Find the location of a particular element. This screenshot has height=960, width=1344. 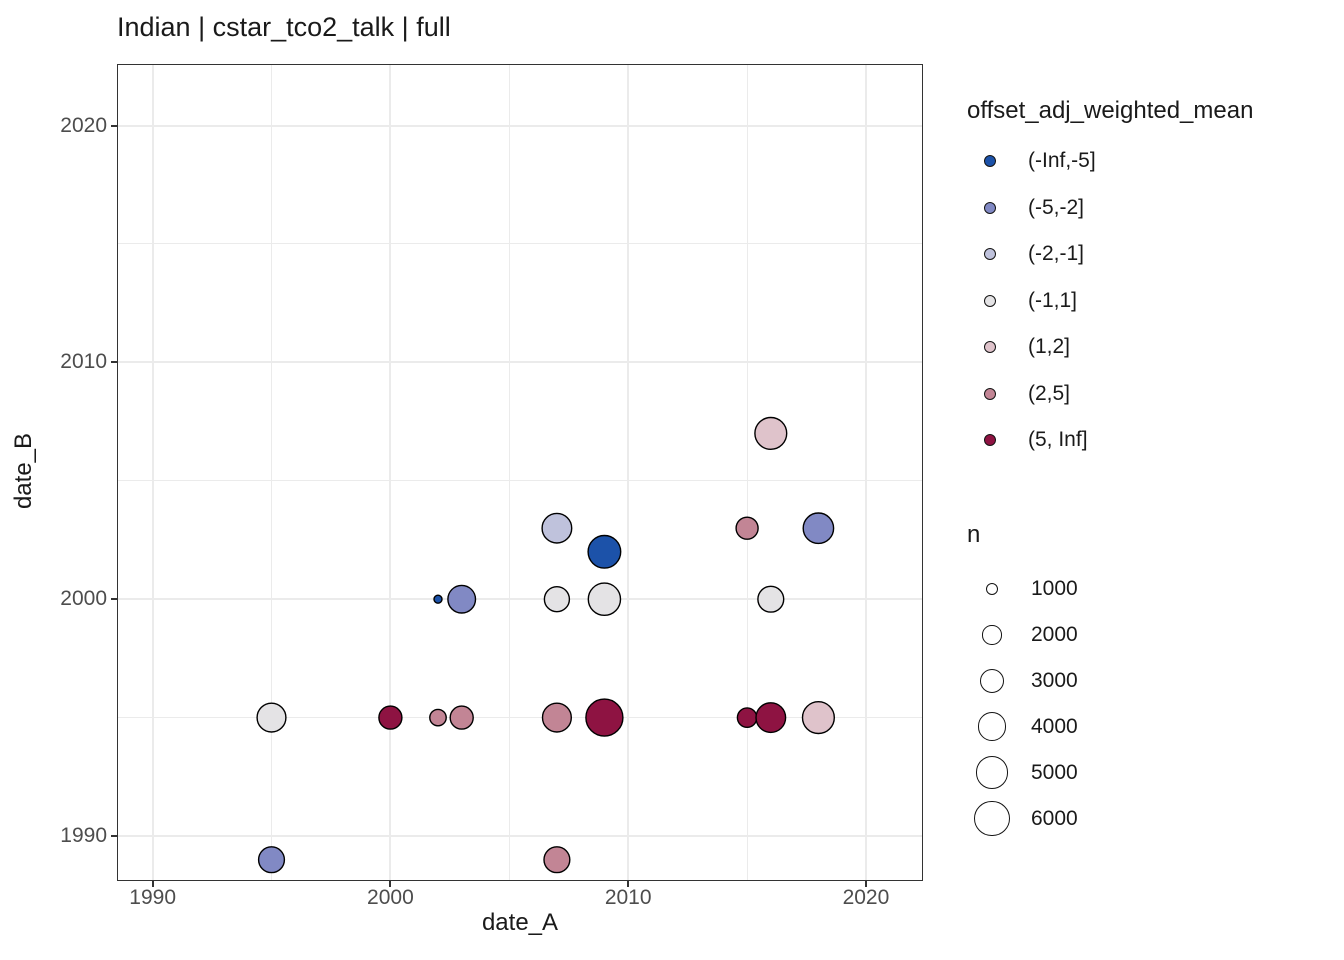

color-legend-label: (1,2] is located at coordinates (1049, 346).